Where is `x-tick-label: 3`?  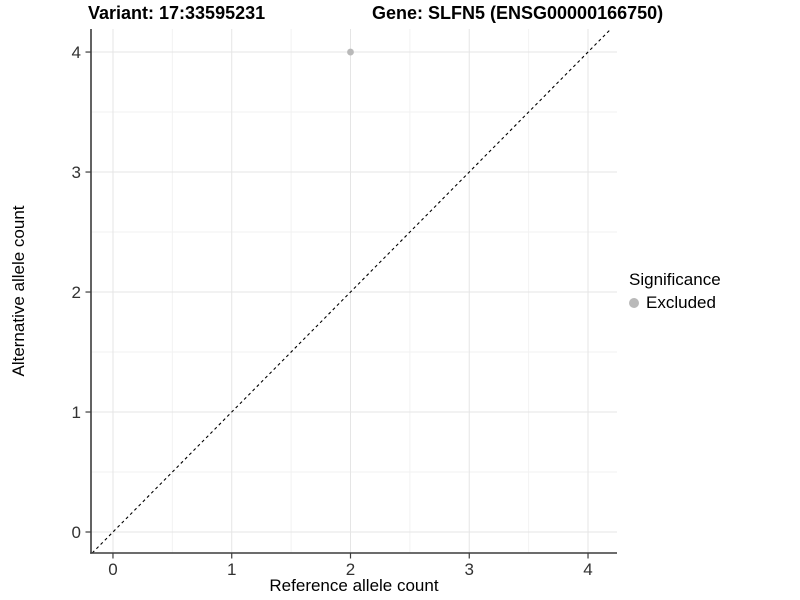
x-tick-label: 3 is located at coordinates (469, 569).